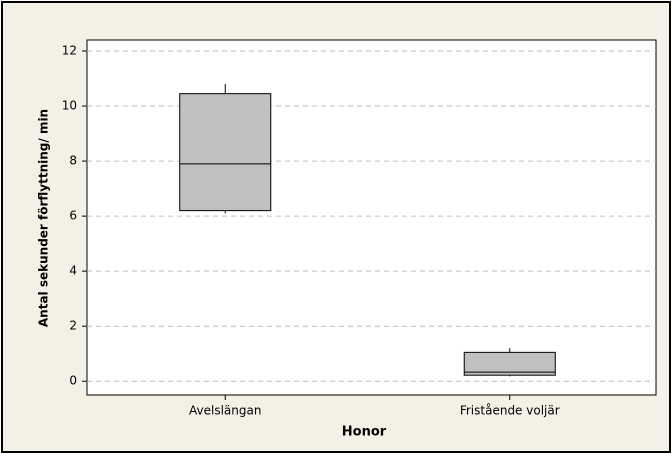 This screenshot has height=458, width=672. I want to click on x-tick-label: Avelslängan, so click(225, 411).